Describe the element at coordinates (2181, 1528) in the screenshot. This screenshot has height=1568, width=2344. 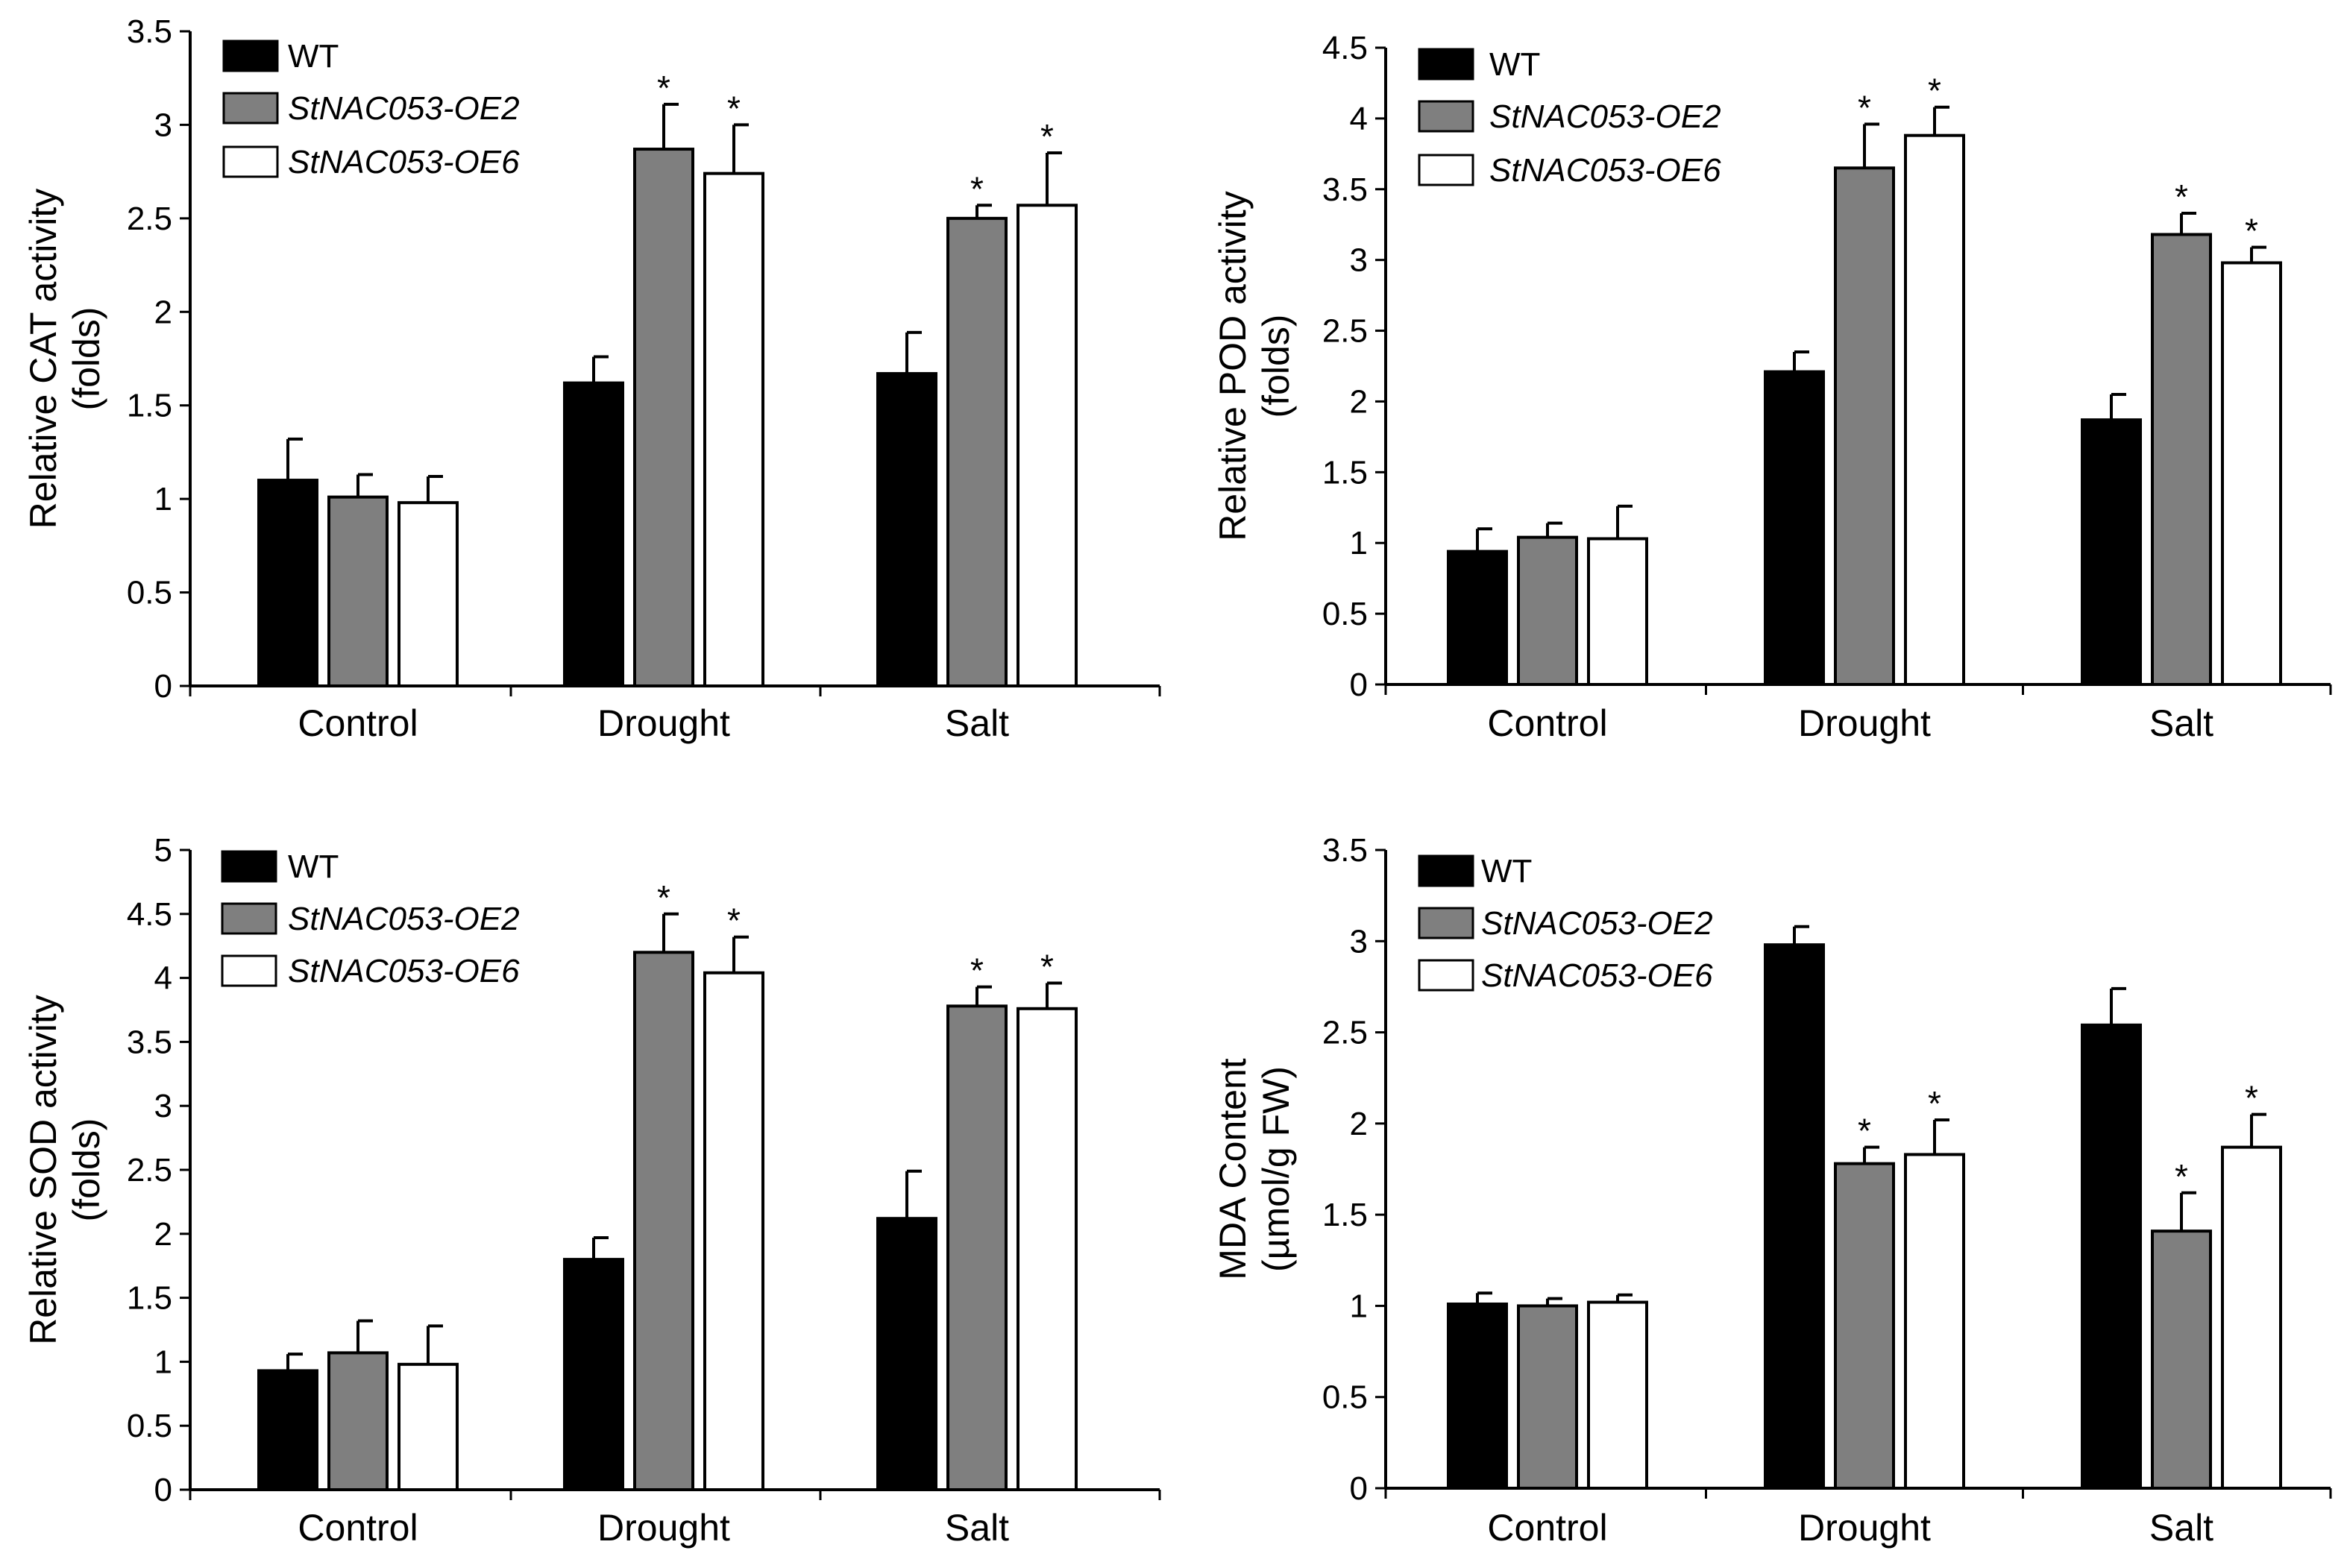
I see `x-category-label: Salt` at that location.